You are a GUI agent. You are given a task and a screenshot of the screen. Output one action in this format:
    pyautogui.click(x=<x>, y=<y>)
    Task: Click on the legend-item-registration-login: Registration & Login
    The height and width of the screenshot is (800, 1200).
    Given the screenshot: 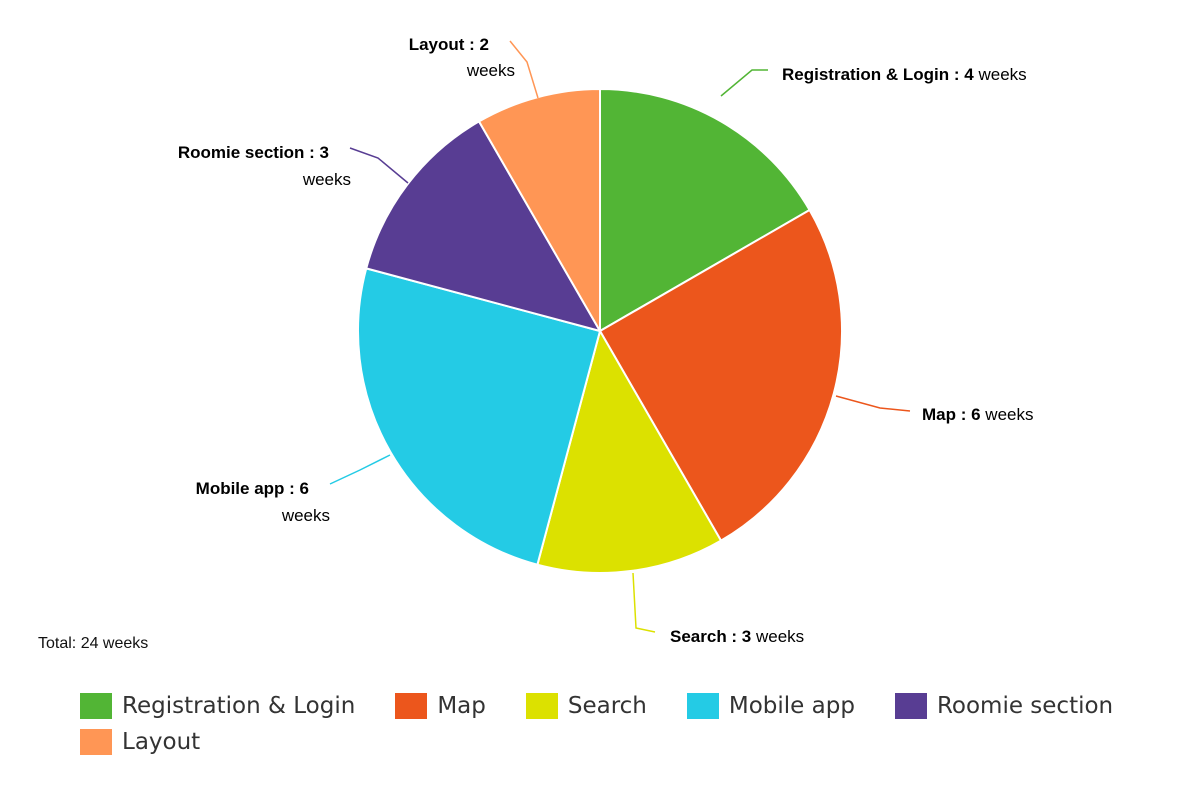 What is the action you would take?
    pyautogui.click(x=217, y=706)
    